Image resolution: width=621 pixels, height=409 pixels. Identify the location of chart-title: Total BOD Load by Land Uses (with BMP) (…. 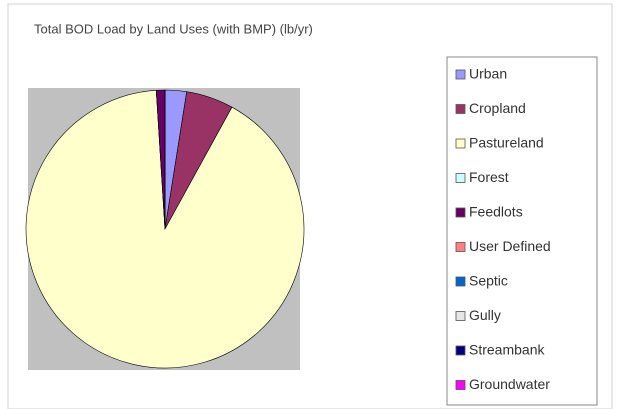
(173, 28).